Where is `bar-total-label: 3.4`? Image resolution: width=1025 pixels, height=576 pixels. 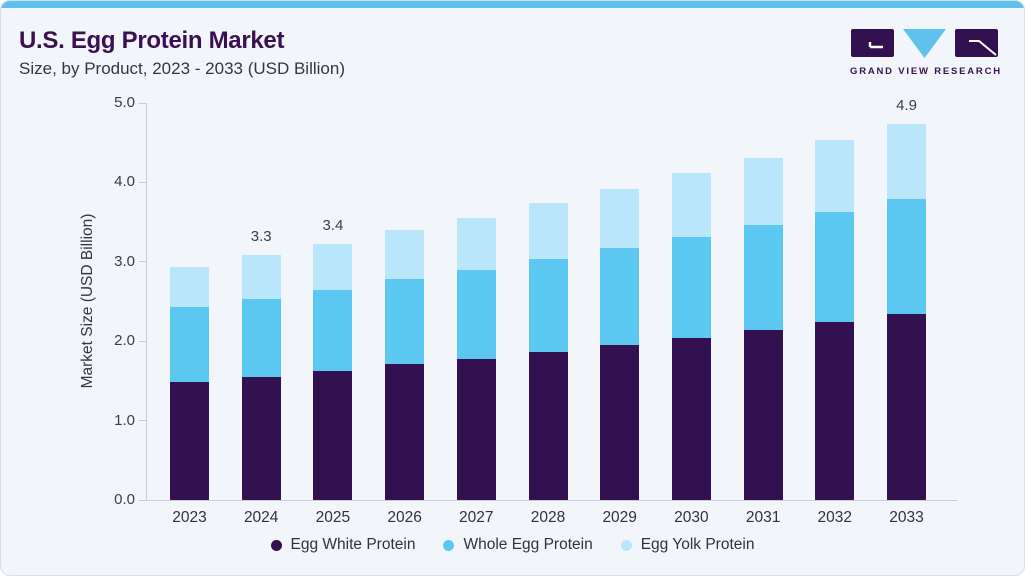
bar-total-label: 3.4 is located at coordinates (333, 225).